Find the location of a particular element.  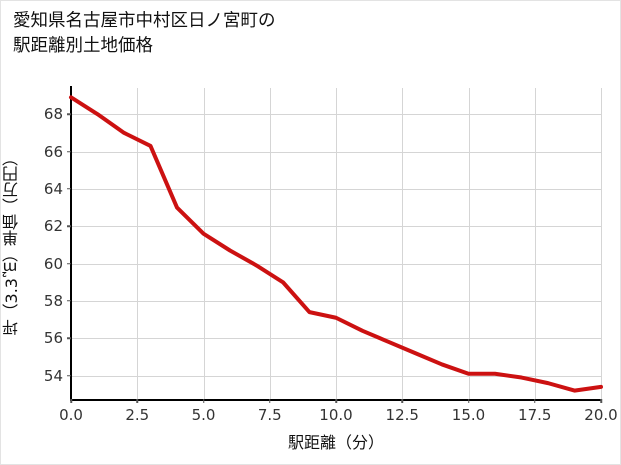

x-tick-label: 20.0 is located at coordinates (601, 415).